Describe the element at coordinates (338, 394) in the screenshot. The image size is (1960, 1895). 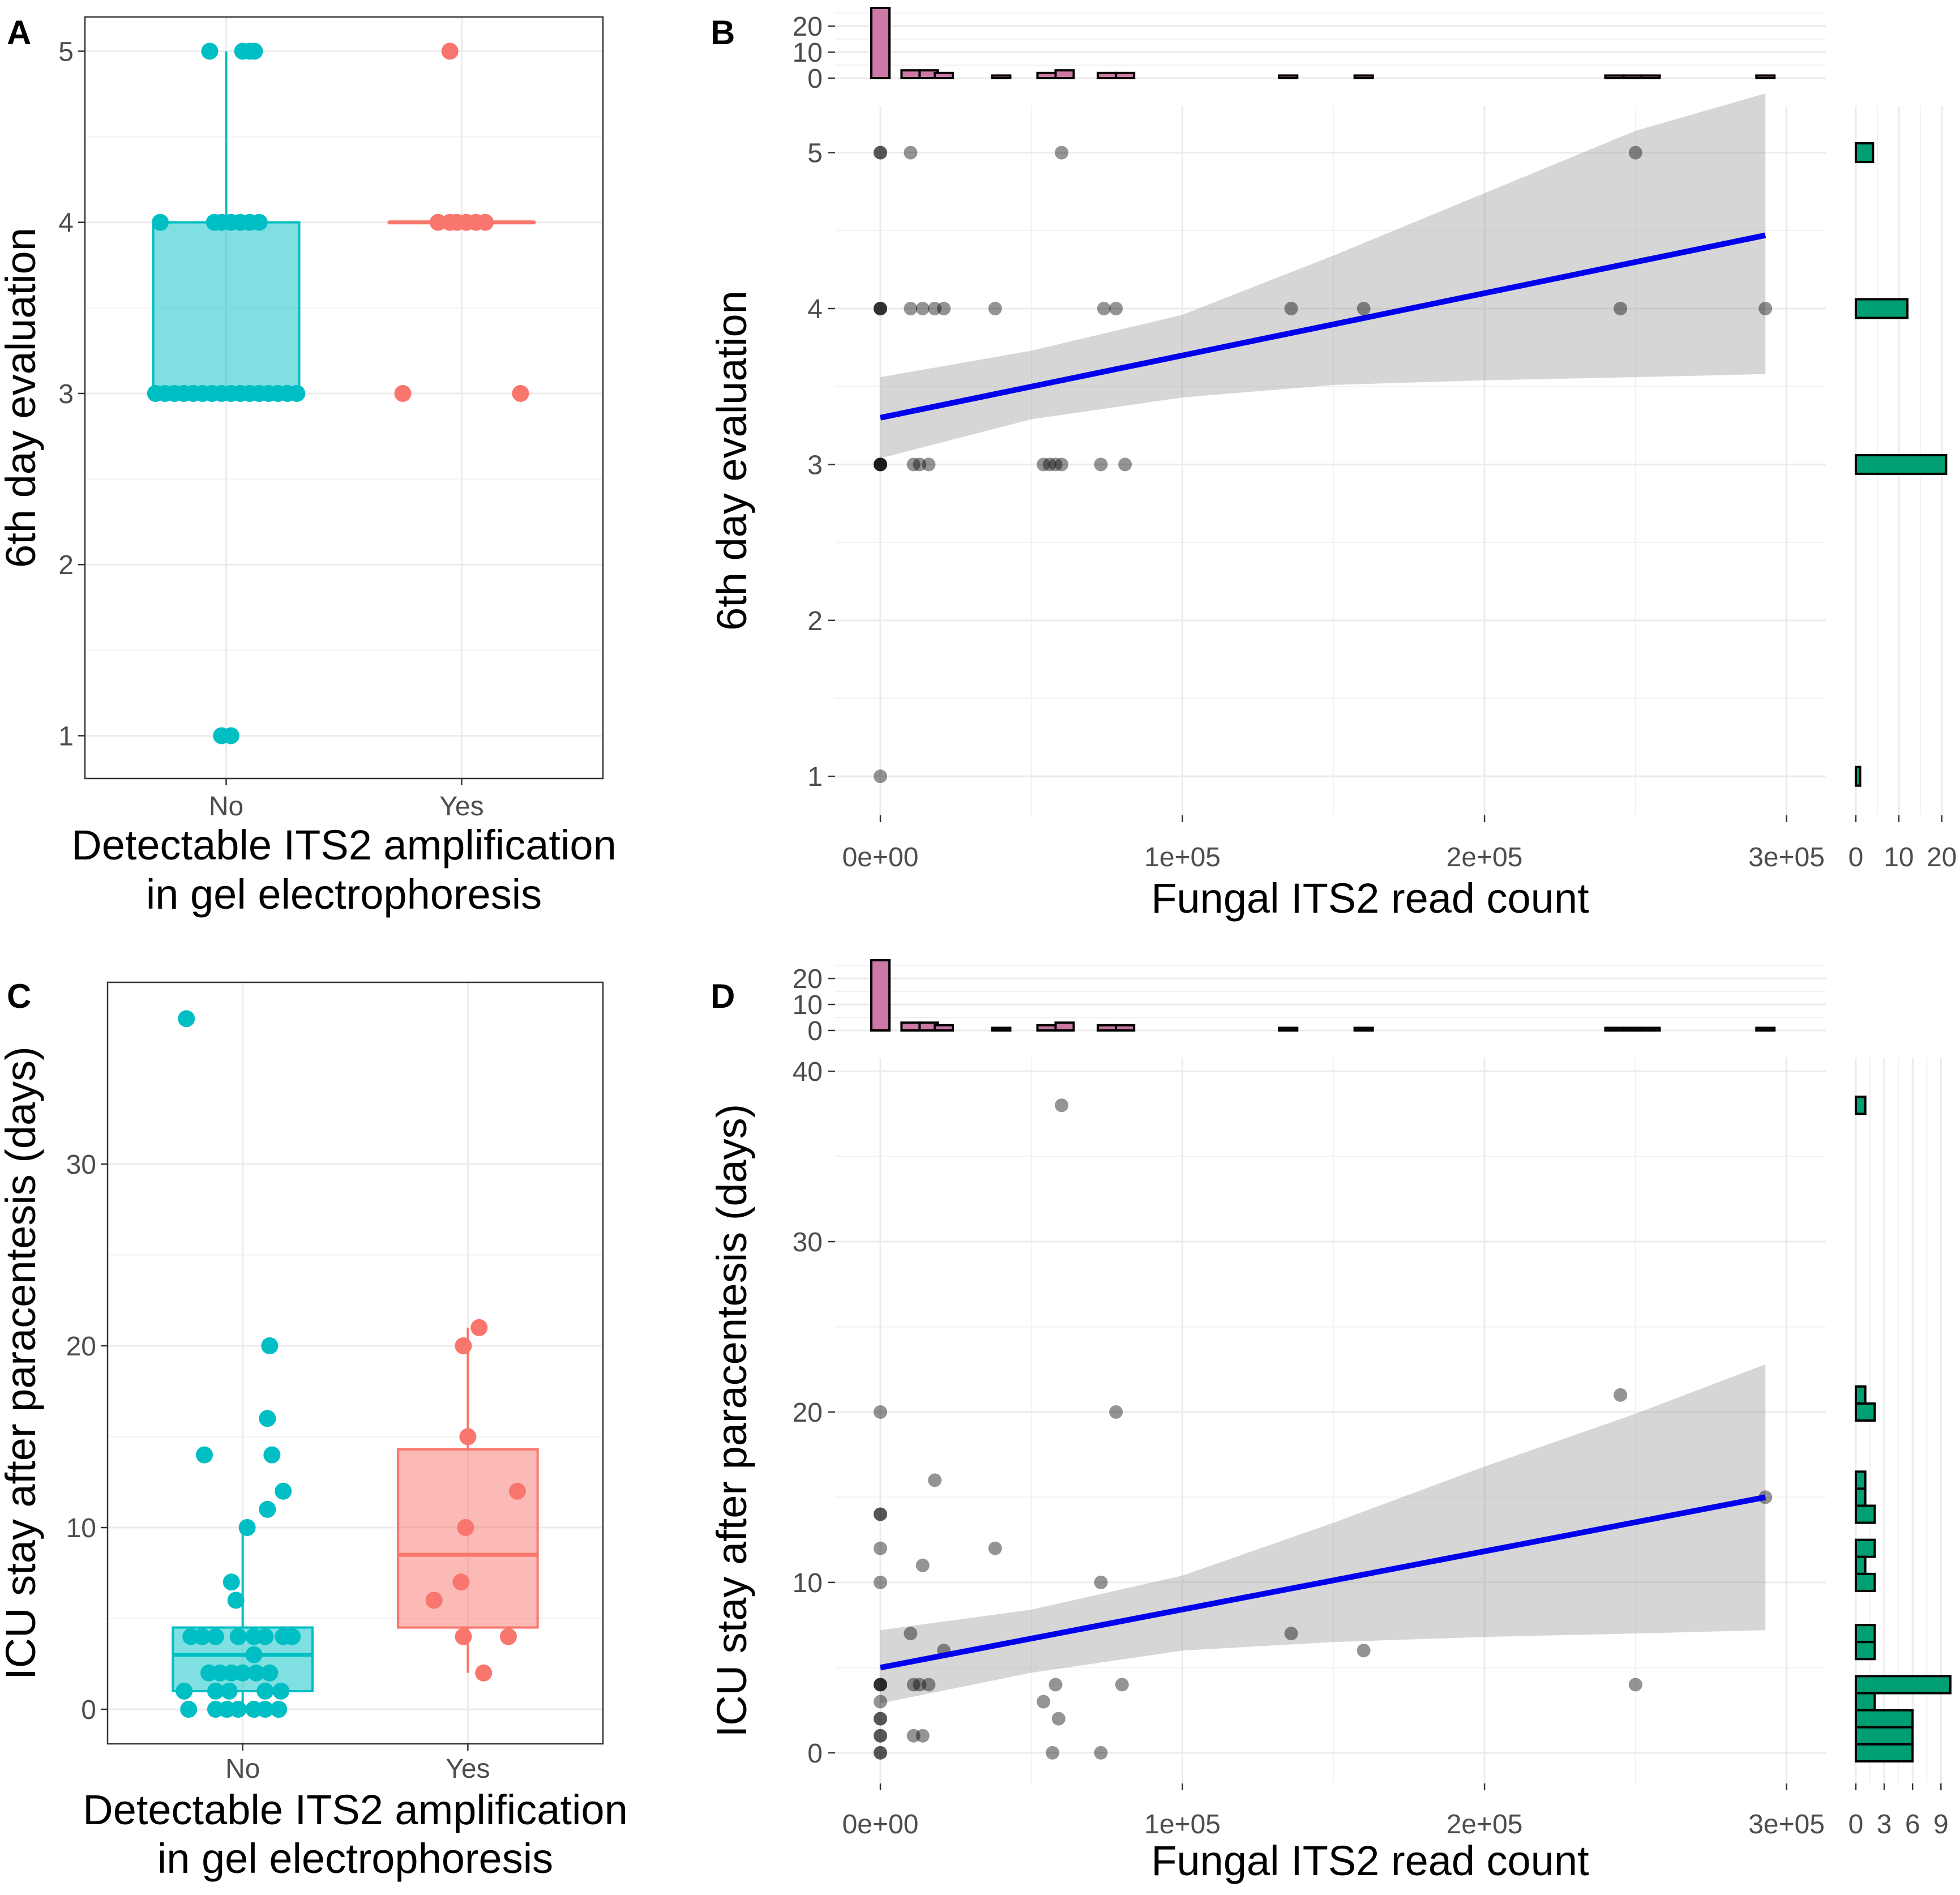
I see `panel-a-points` at that location.